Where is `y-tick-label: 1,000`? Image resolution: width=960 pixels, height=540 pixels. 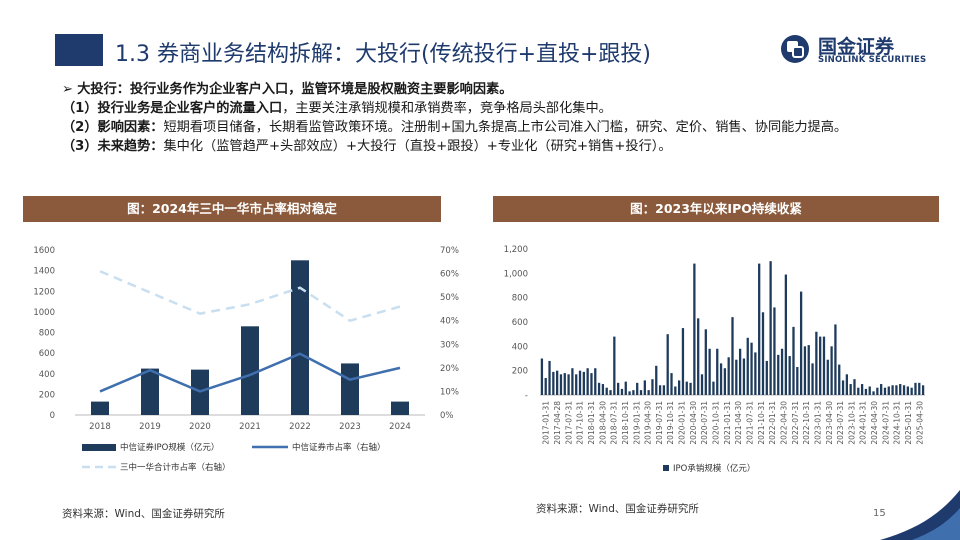 y-tick-label: 1,000 is located at coordinates (516, 274).